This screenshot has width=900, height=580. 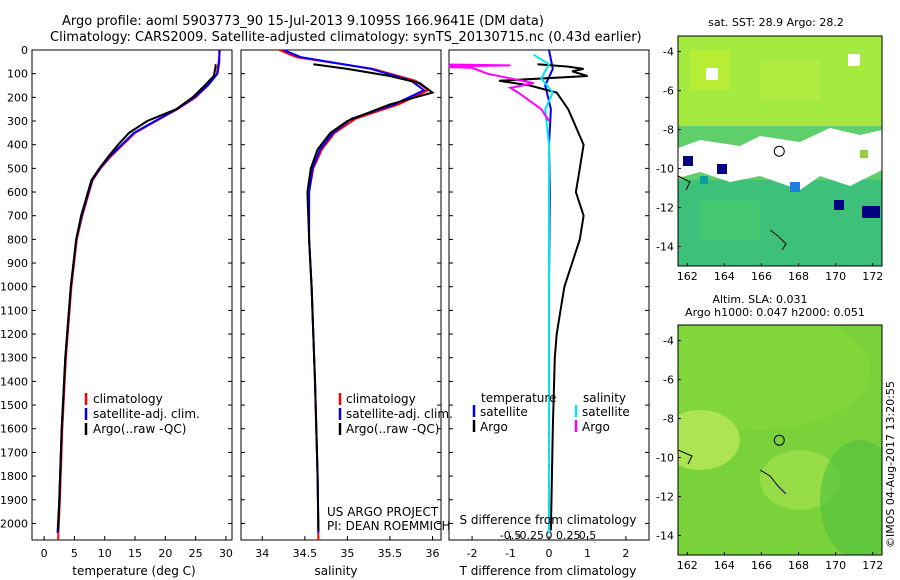 I want to click on depth-tick-label: 400, so click(x=17, y=145).